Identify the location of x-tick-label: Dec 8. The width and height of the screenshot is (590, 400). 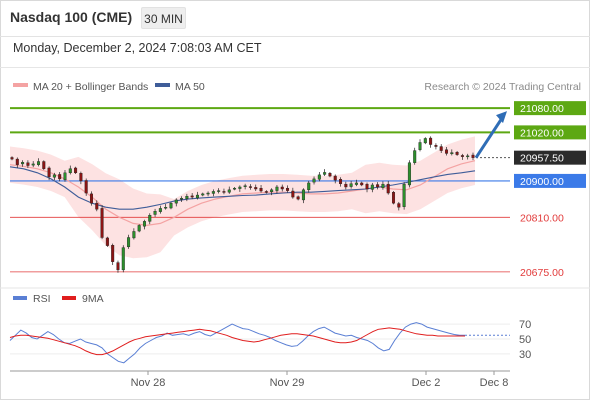
(494, 383).